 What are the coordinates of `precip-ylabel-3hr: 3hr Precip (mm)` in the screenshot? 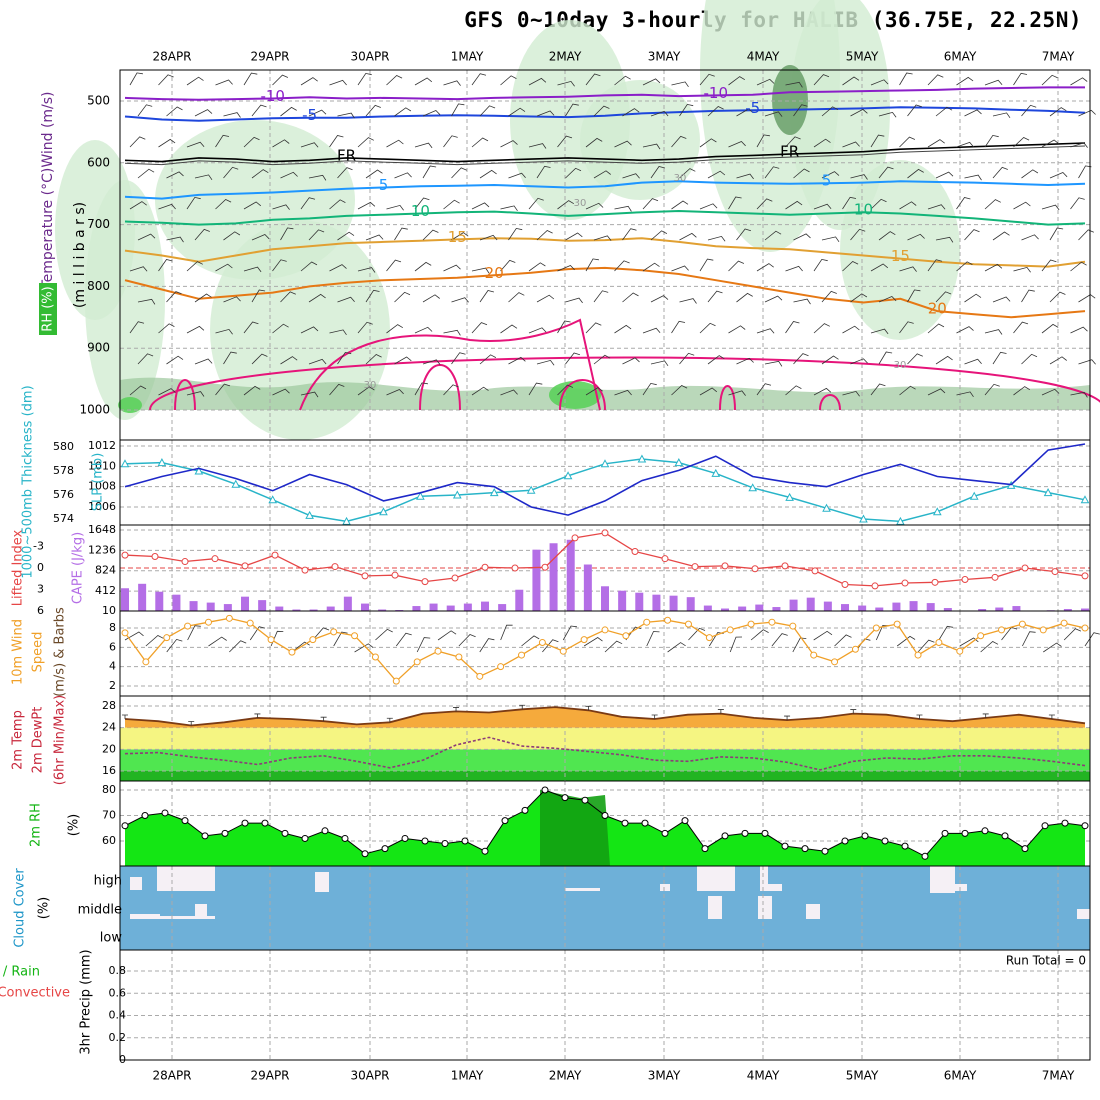 It's located at (86, 1001).